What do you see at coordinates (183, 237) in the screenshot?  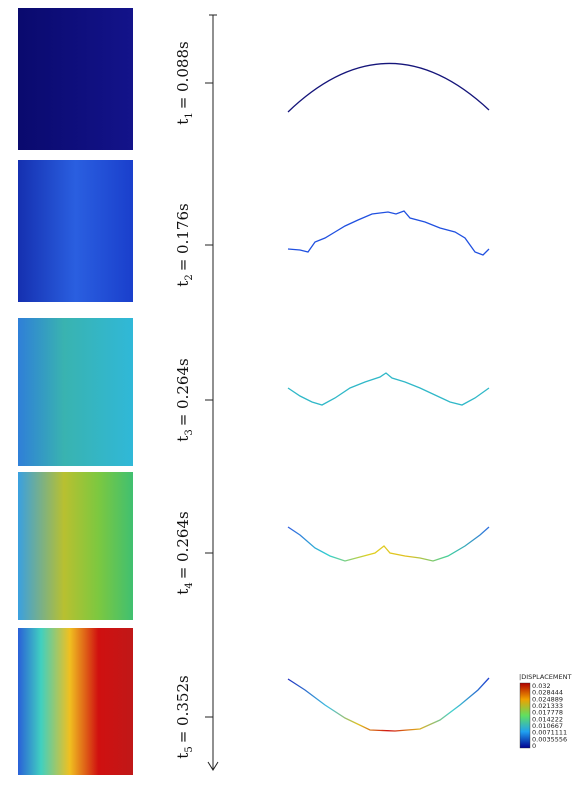 I see `time-value: = 0.176s` at bounding box center [183, 237].